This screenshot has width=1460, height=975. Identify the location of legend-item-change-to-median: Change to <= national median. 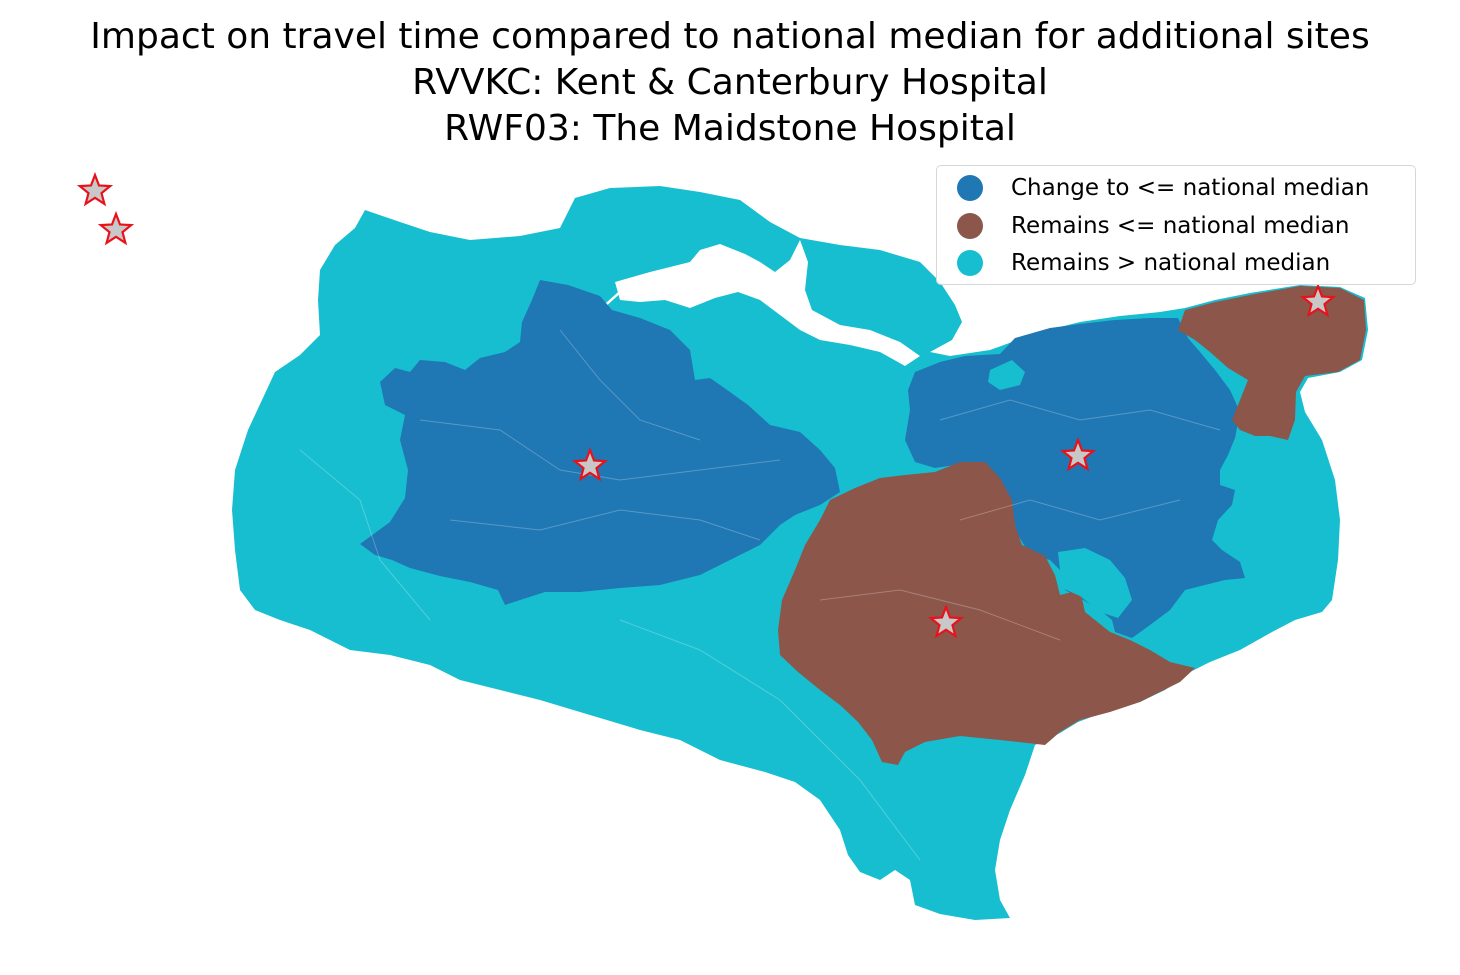
(1163, 188).